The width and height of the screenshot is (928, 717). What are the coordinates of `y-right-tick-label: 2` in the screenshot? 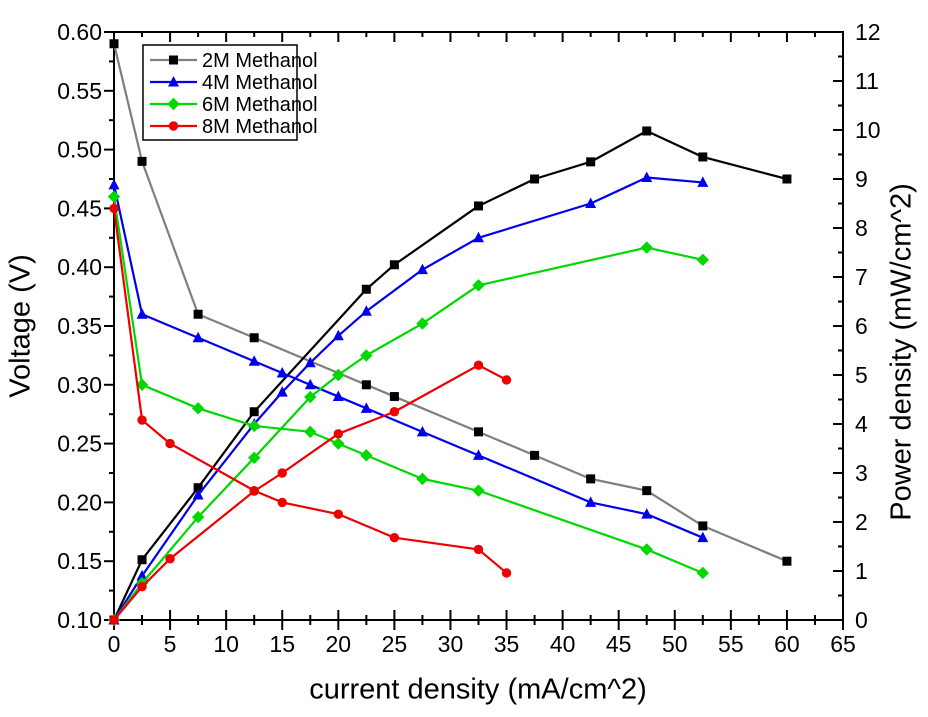 It's located at (861, 522).